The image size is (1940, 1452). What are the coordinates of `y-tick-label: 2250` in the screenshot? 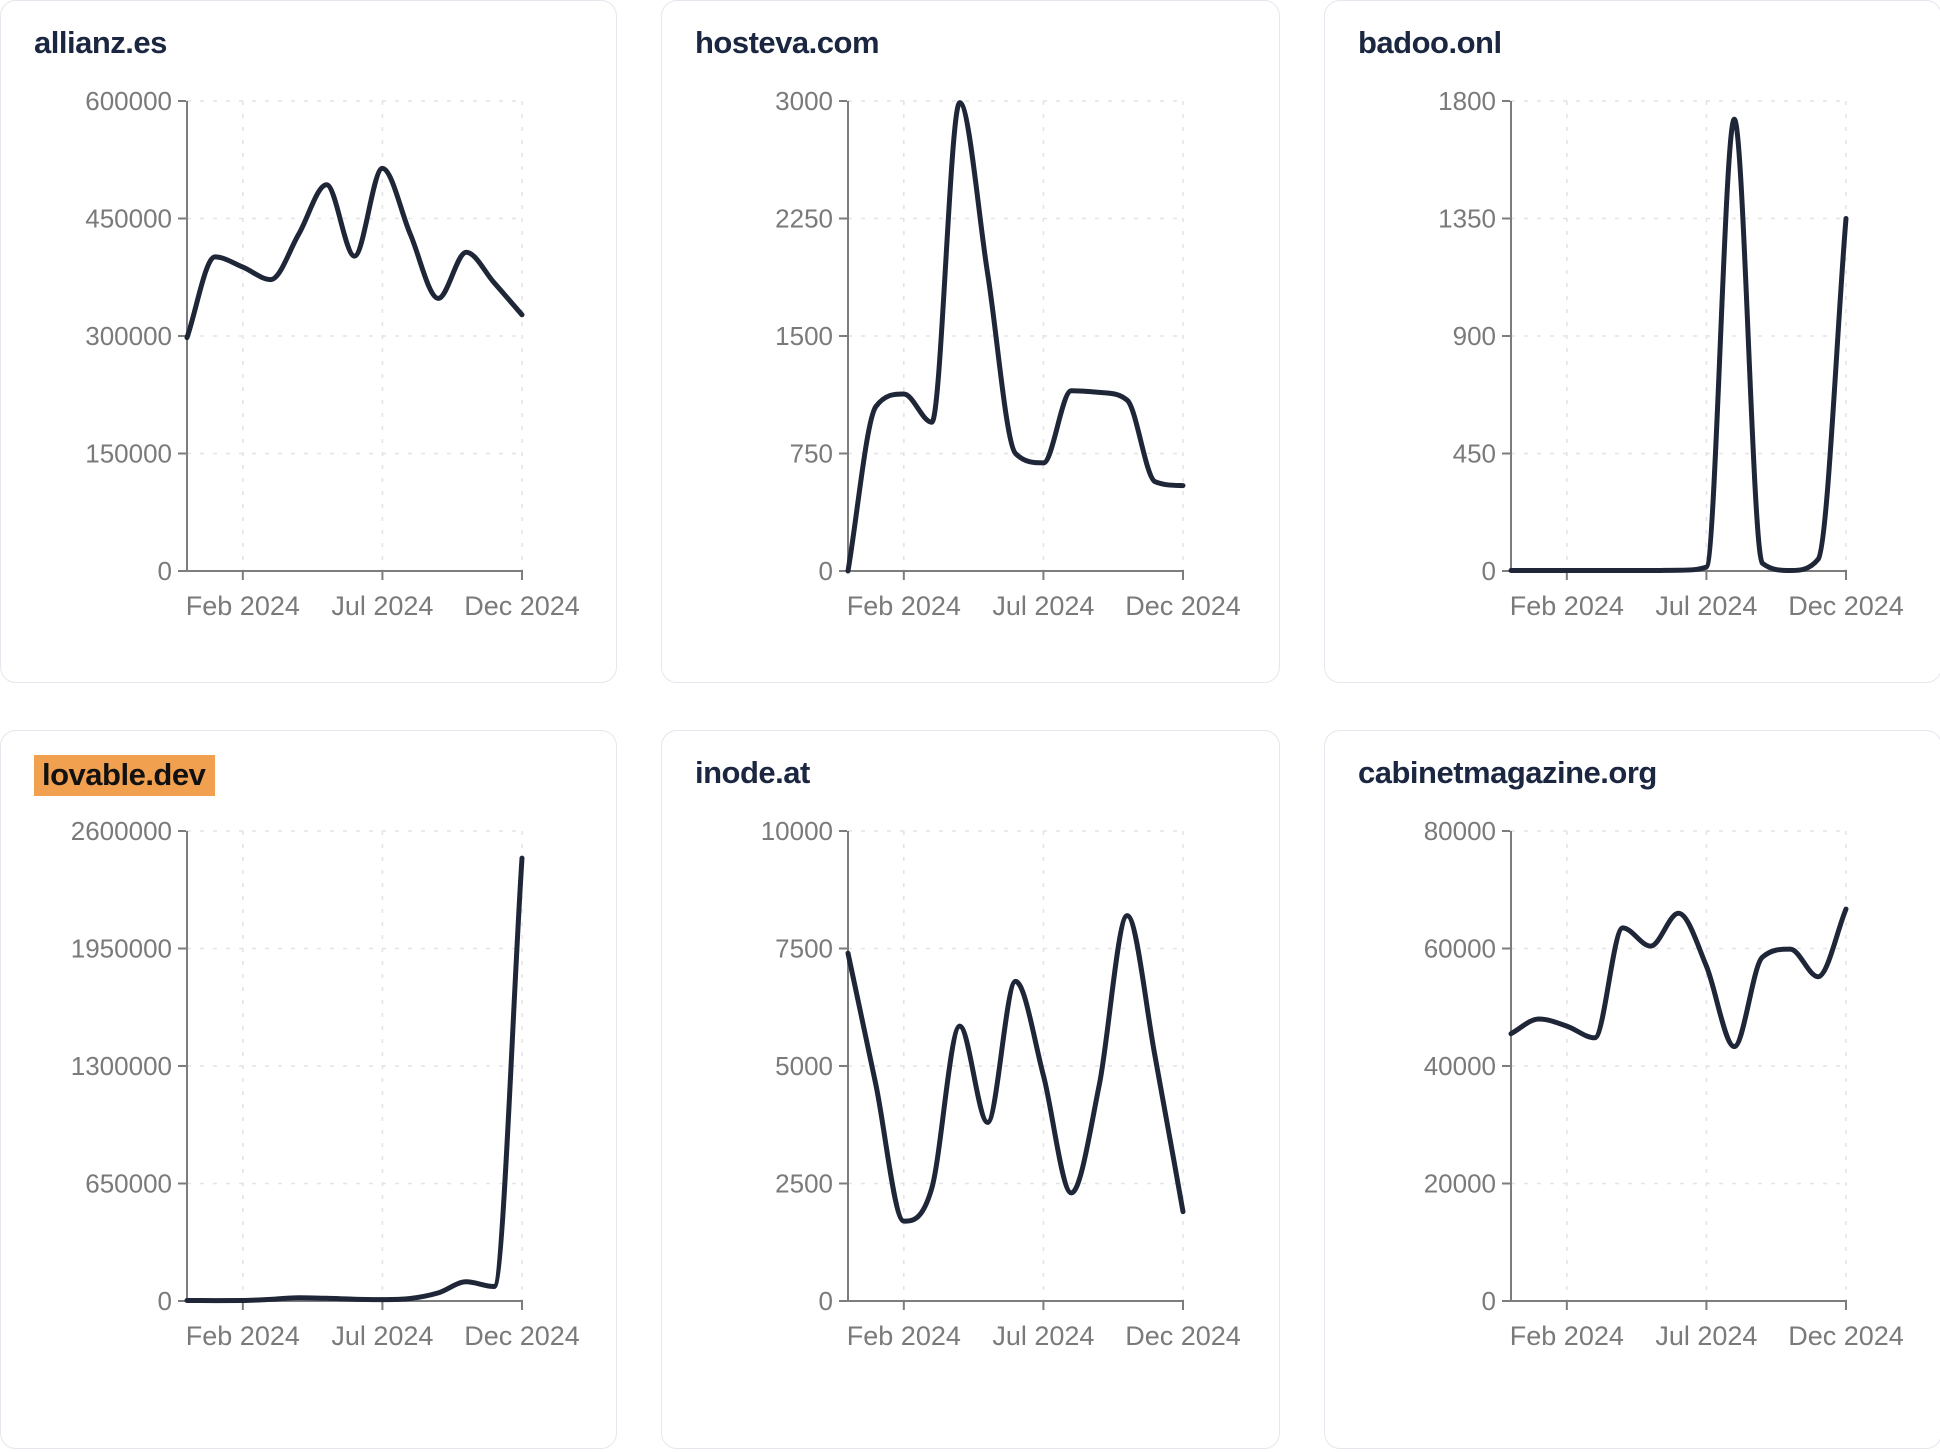 It's located at (804, 219).